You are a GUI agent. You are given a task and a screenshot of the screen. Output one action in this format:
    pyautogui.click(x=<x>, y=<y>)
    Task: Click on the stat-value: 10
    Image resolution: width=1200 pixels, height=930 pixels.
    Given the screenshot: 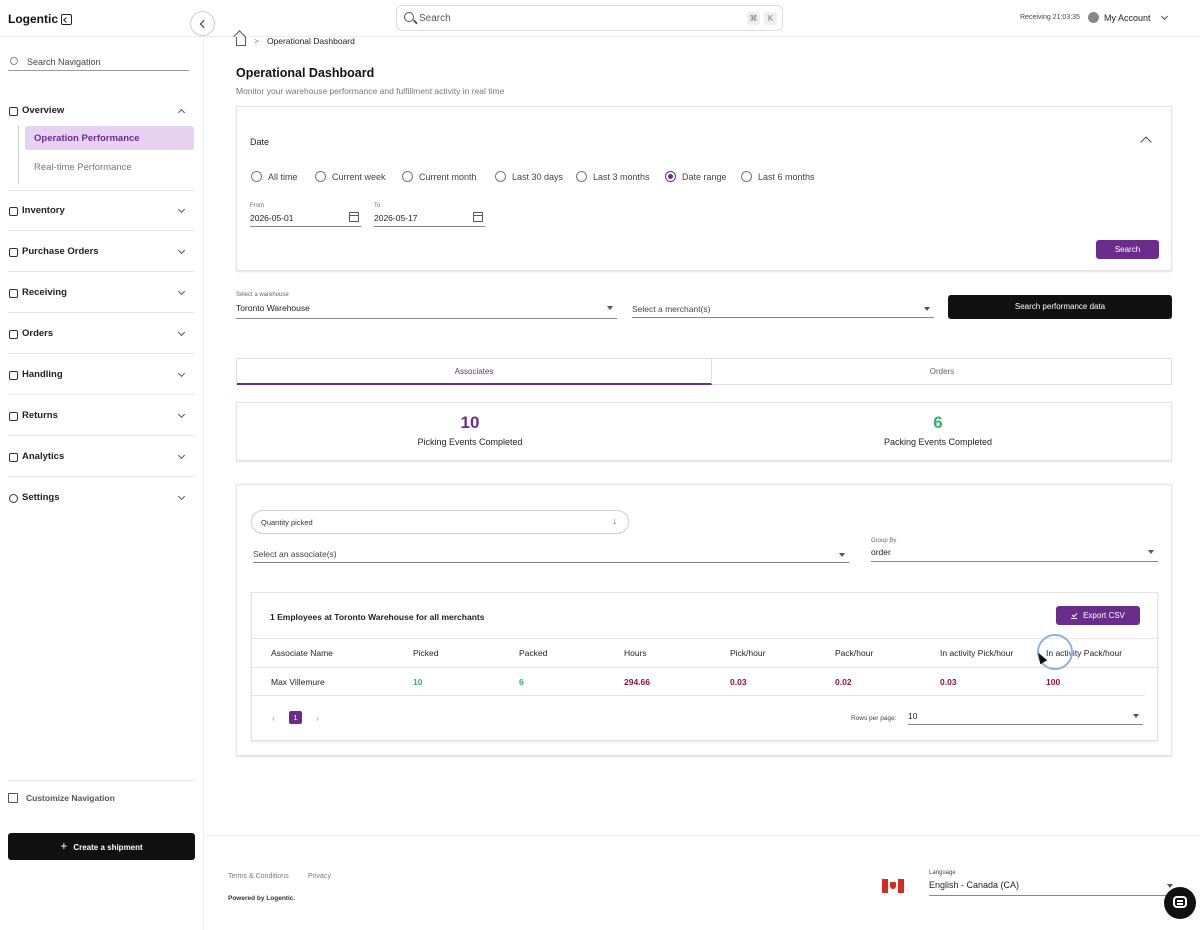 What is the action you would take?
    pyautogui.click(x=470, y=422)
    